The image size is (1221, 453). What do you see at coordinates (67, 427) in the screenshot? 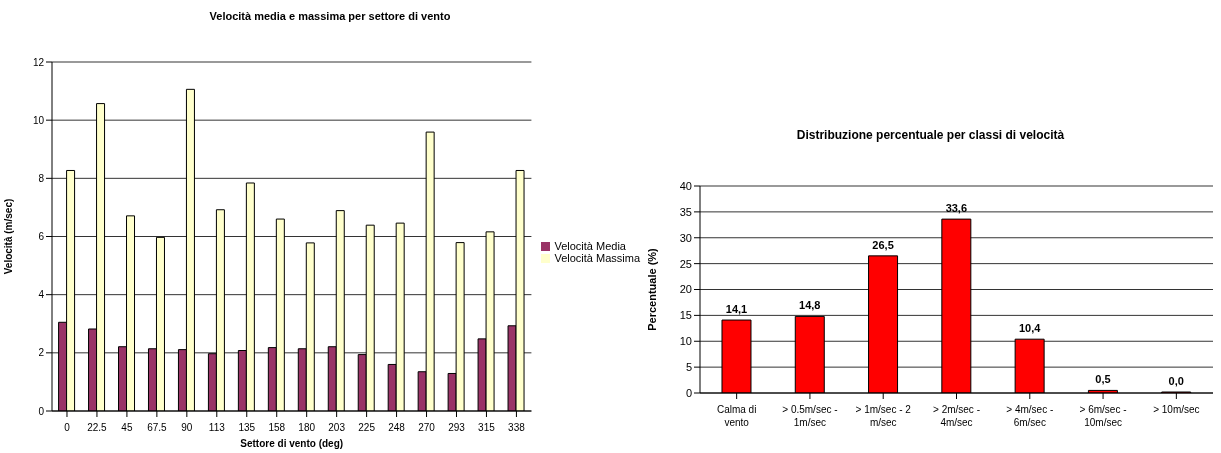
I see `x-tick-label: 0` at bounding box center [67, 427].